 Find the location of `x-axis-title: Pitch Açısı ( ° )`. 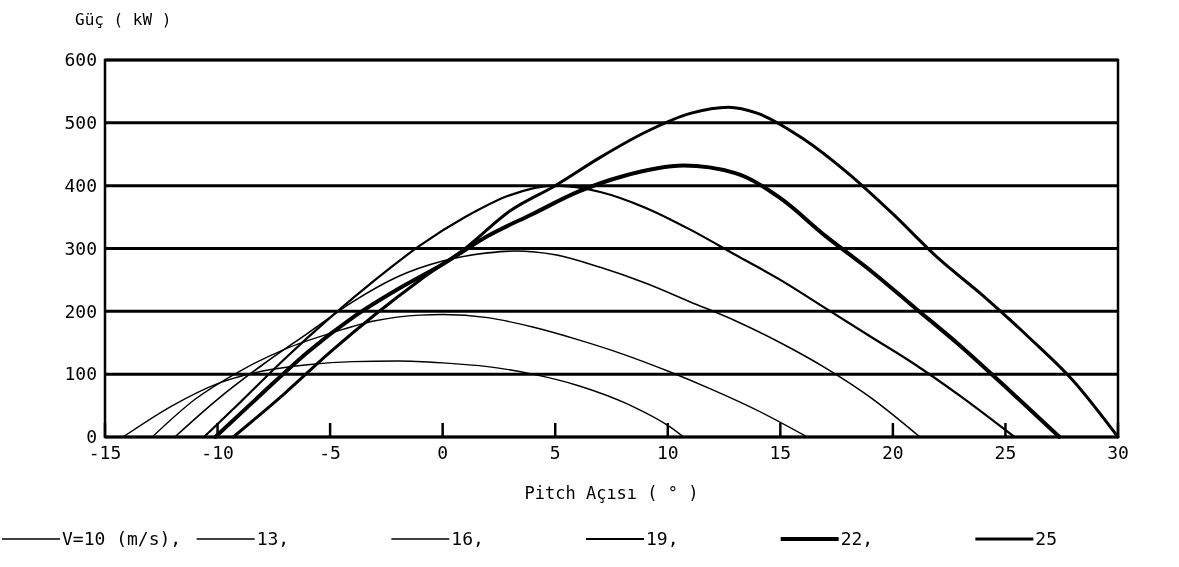

x-axis-title: Pitch Açısı ( ° ) is located at coordinates (611, 493).